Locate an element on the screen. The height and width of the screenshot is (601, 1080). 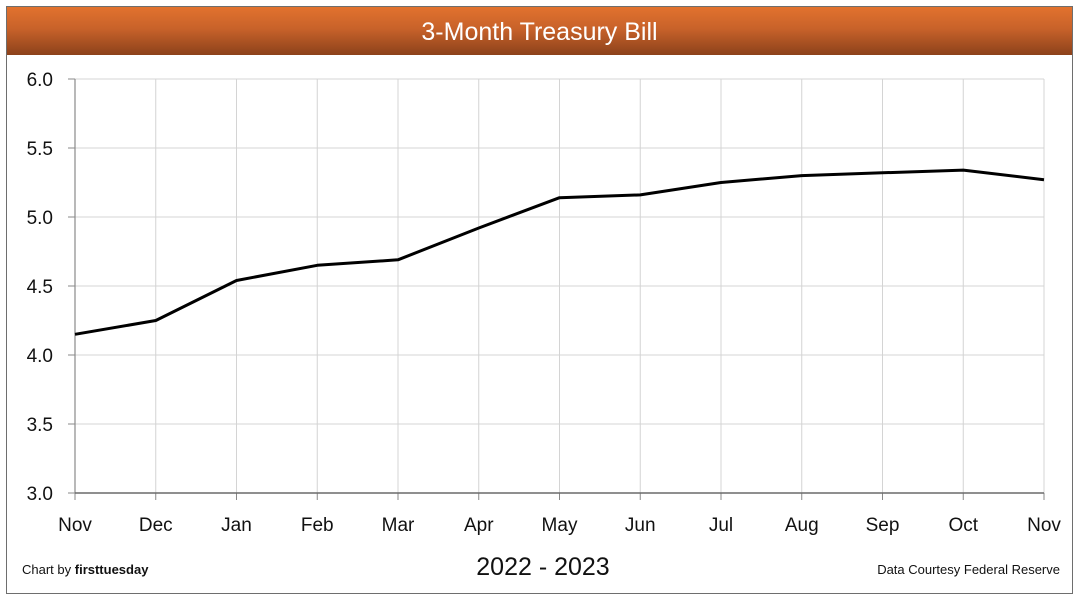
credit-brand: firsttuesday is located at coordinates (111, 569).